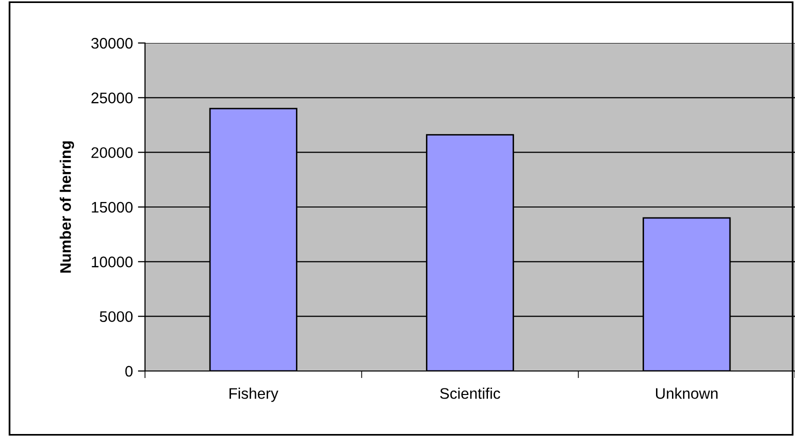 This screenshot has height=437, width=795. What do you see at coordinates (116, 316) in the screenshot?
I see `y-tick-label: 5000` at bounding box center [116, 316].